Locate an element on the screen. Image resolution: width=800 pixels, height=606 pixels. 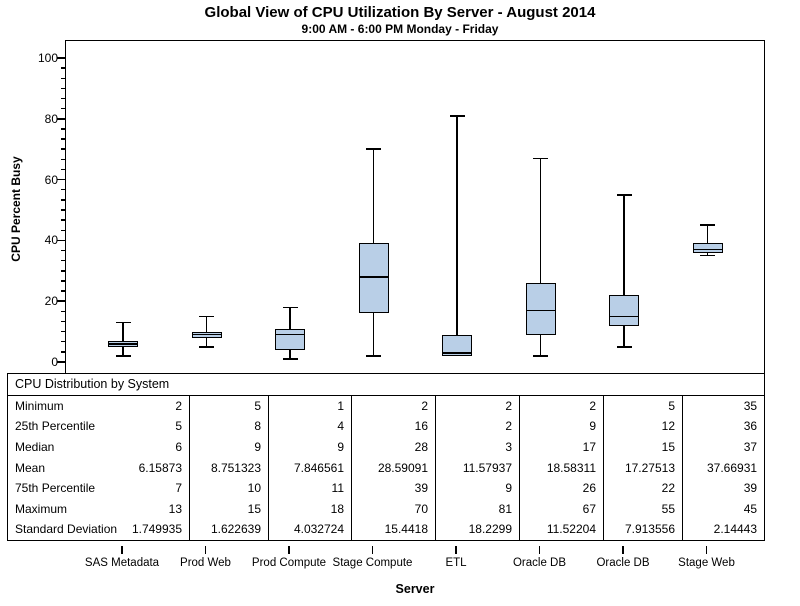
stat-value: 1.622639 is located at coordinates (229, 530).